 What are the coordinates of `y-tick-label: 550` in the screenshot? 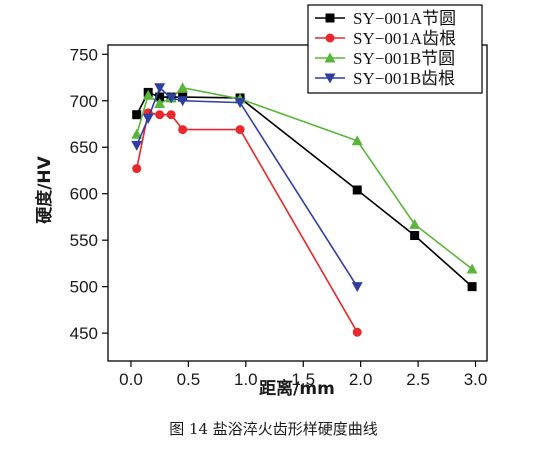 It's located at (84, 240).